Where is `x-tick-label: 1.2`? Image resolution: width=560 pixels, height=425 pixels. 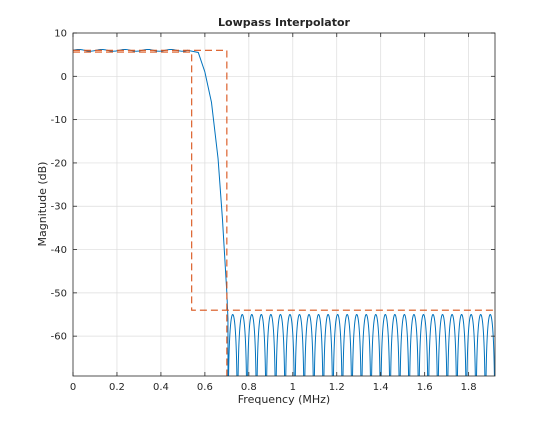
x-tick-label: 1.2 is located at coordinates (337, 387).